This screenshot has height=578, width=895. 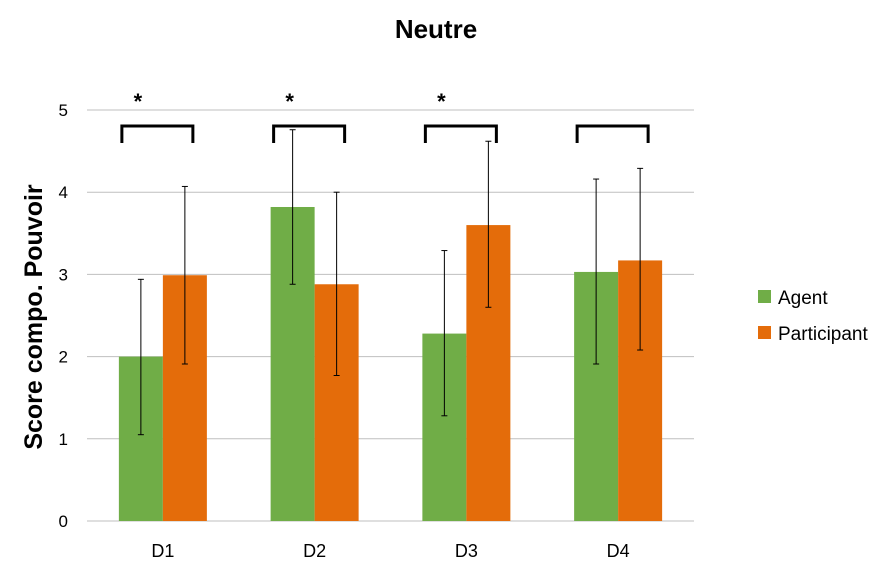 What do you see at coordinates (289, 101) in the screenshot?
I see `significance-star-D2: *` at bounding box center [289, 101].